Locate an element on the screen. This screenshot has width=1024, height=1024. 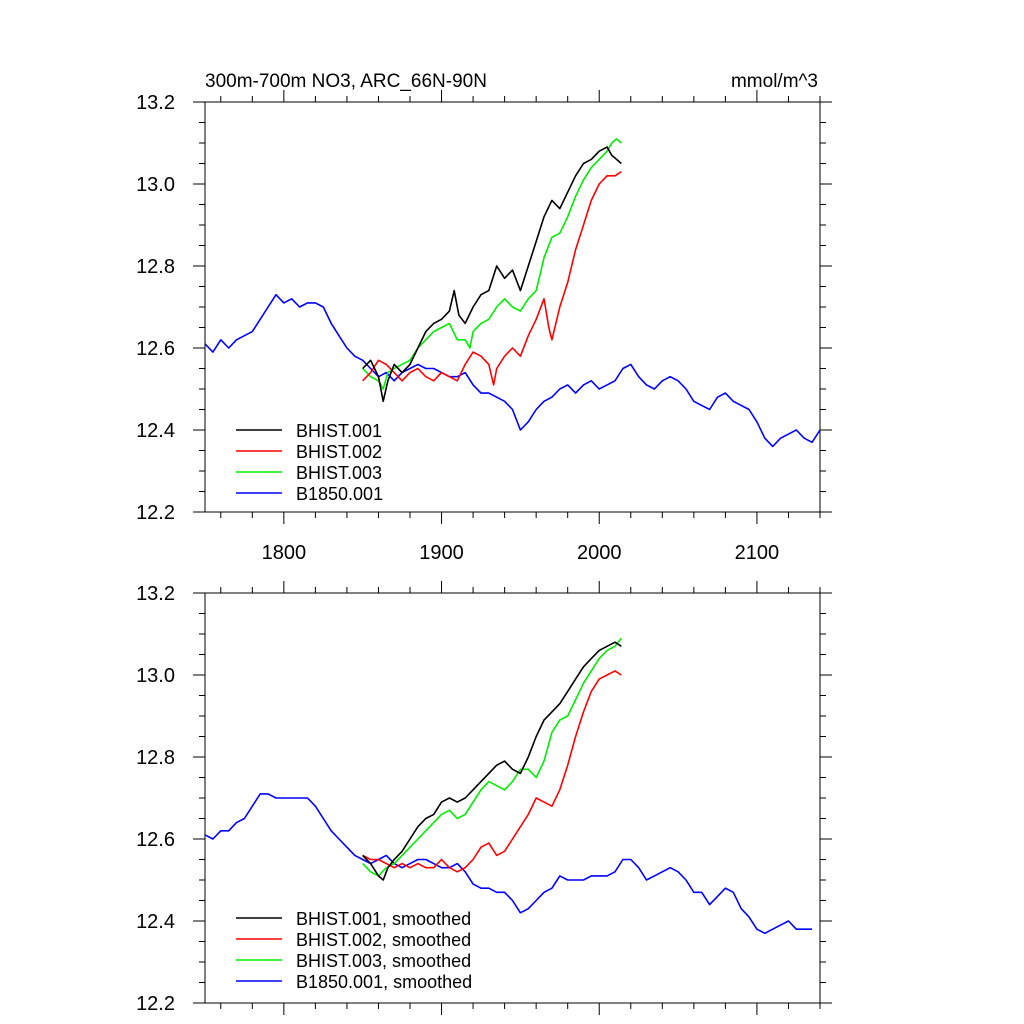
legend-label: B1850.001 is located at coordinates (339, 494).